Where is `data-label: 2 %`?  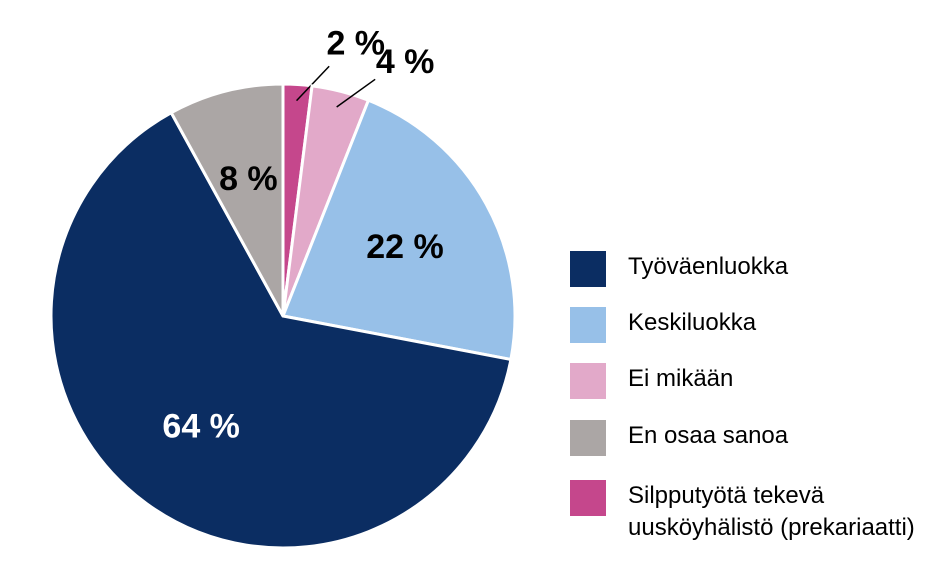 data-label: 2 % is located at coordinates (355, 44).